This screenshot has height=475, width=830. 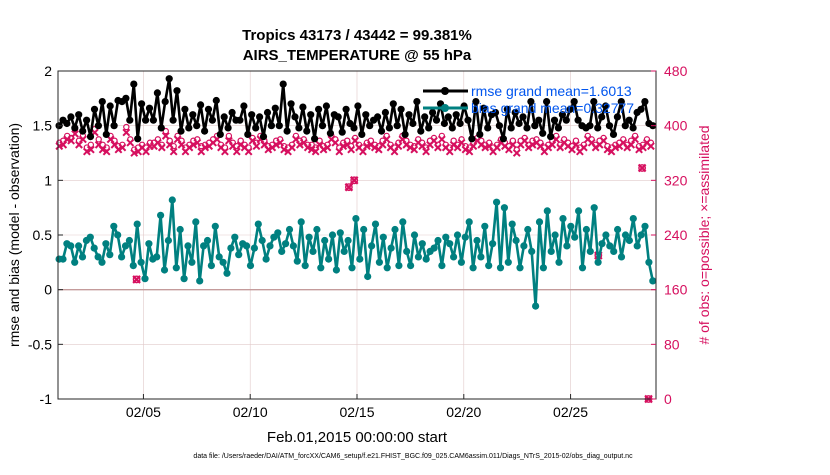 I want to click on y-axis-label-left: rmse and bias (model - observation), so click(x=14, y=235).